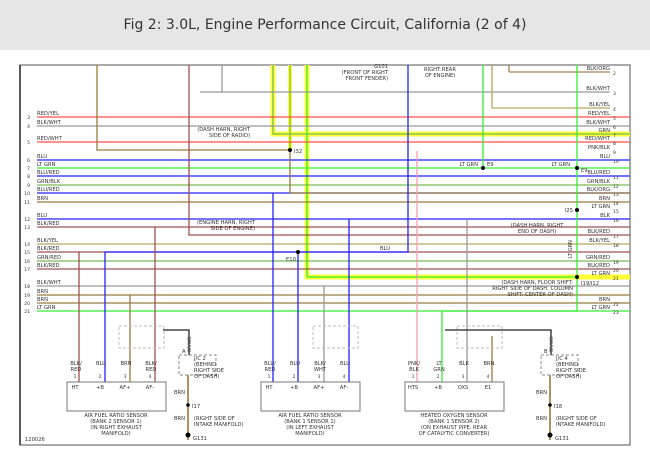 The image size is (650, 462). Describe the element at coordinates (218, 425) in the screenshot. I see `ground-location: INTAKE MANIFOLD)` at that location.